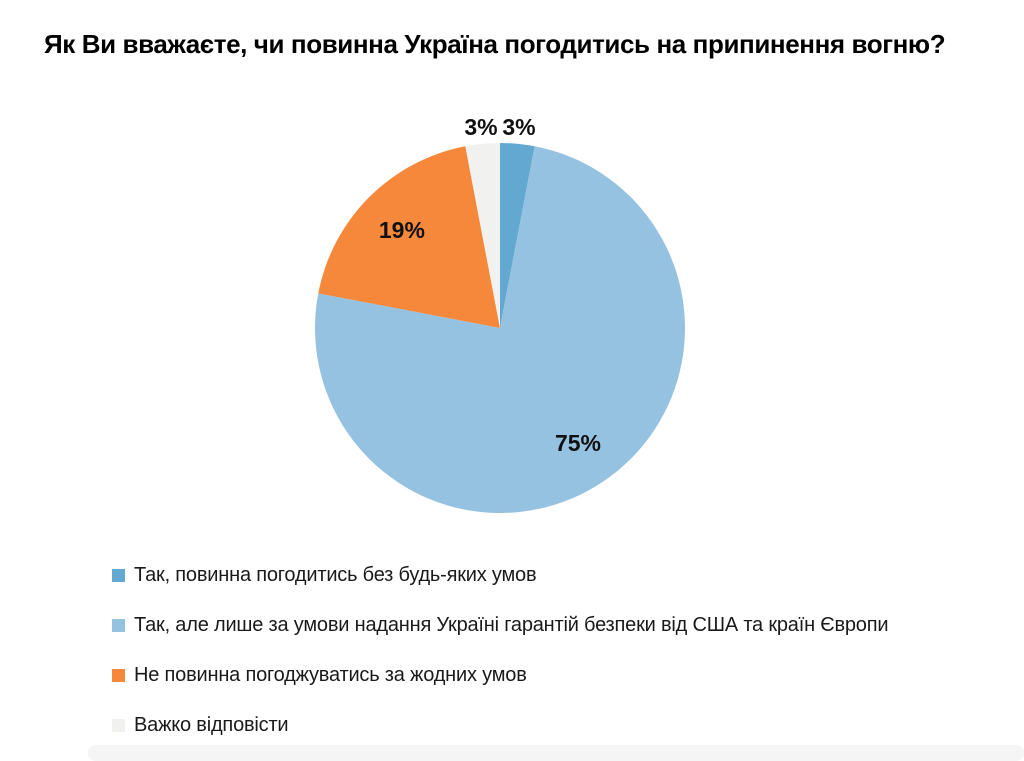  I want to click on legend-label: Не повинна погоджуватись за жодних умов, so click(330, 674).